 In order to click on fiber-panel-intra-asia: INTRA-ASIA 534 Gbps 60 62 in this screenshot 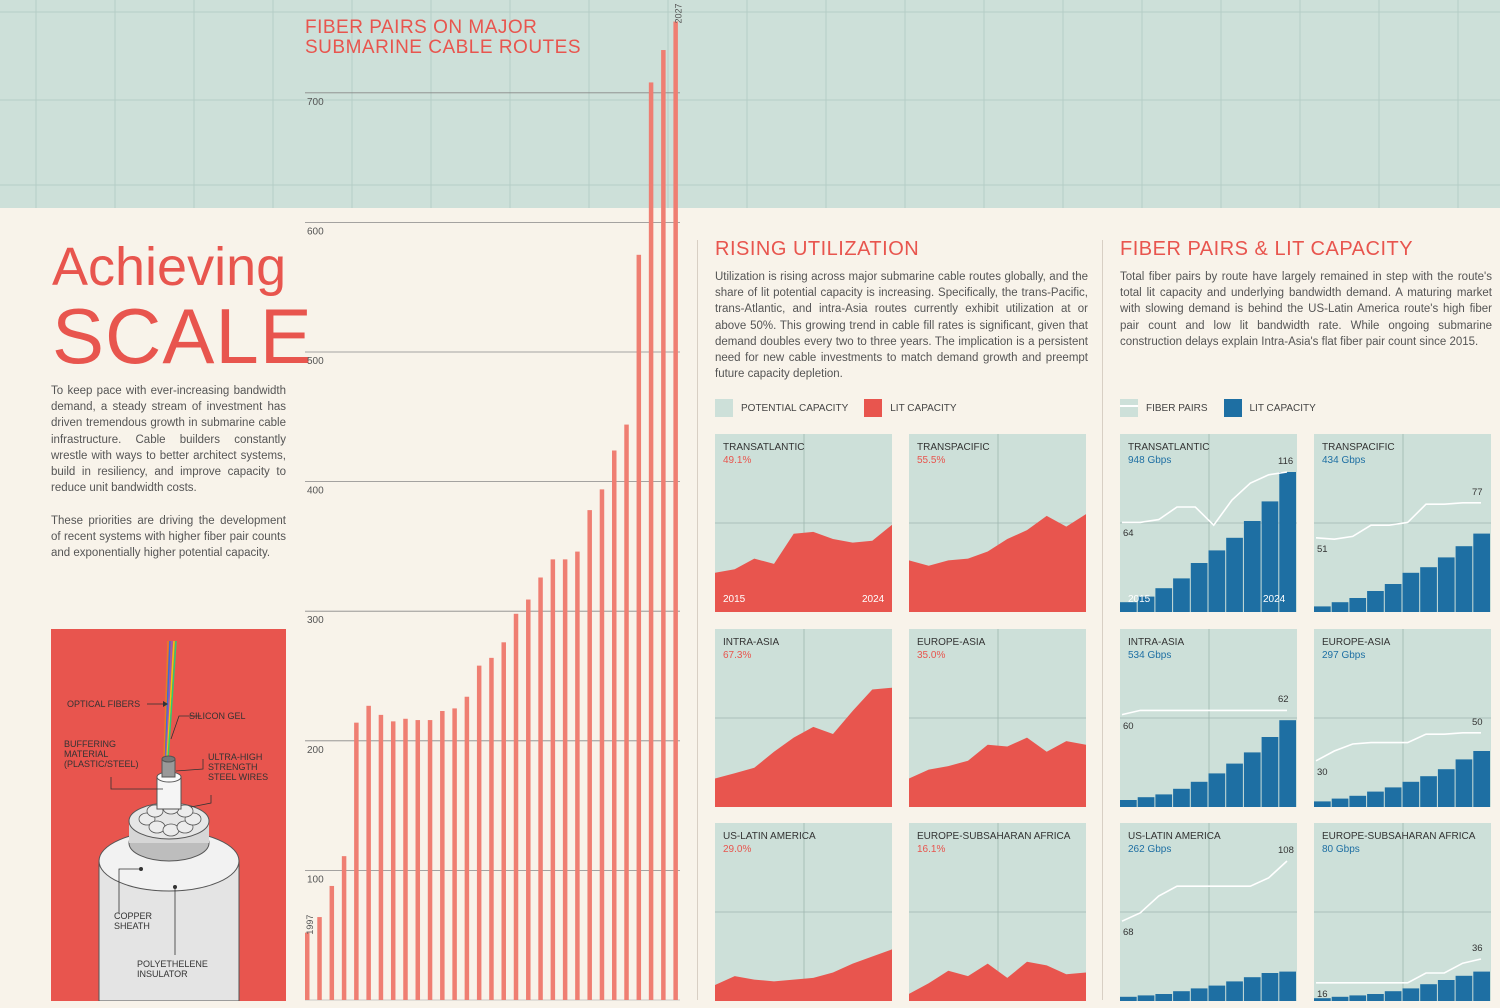, I will do `click(1208, 718)`.